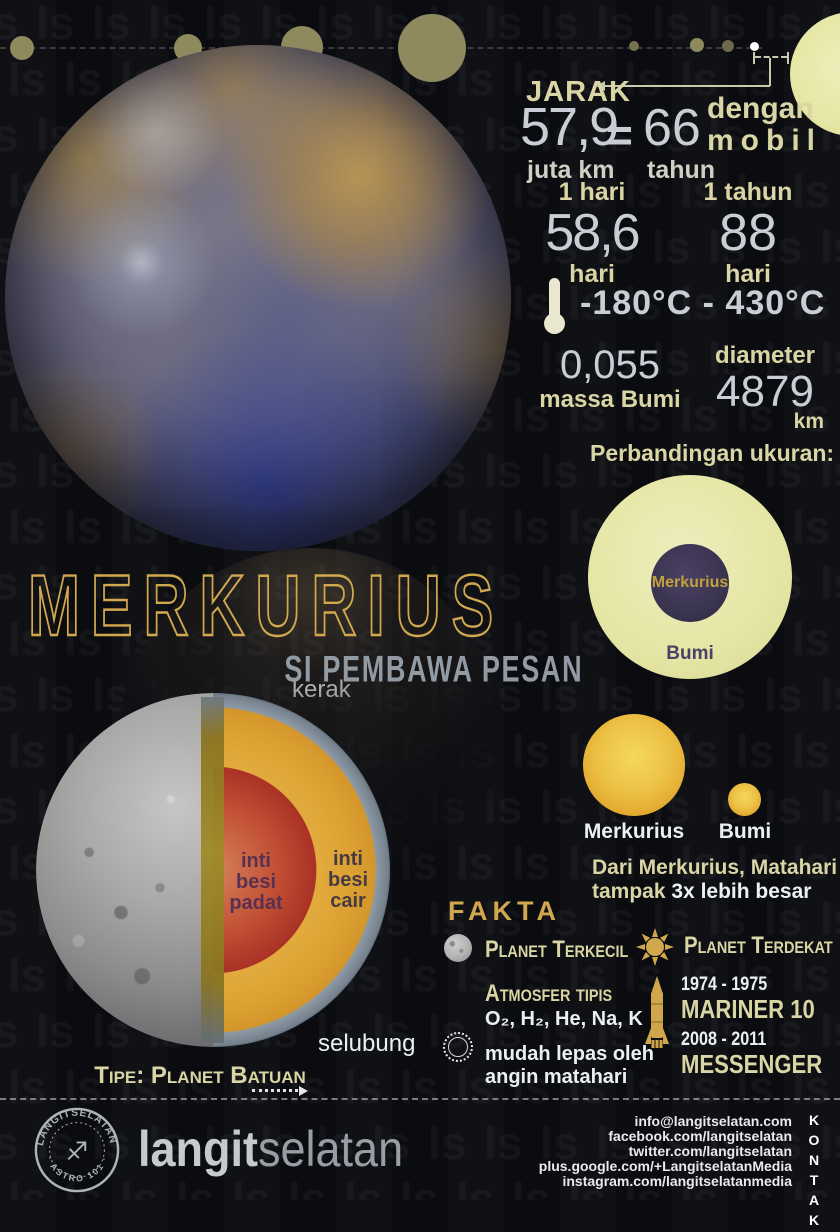  I want to click on fact-closest-label: Planet Terdekat, so click(758, 945).